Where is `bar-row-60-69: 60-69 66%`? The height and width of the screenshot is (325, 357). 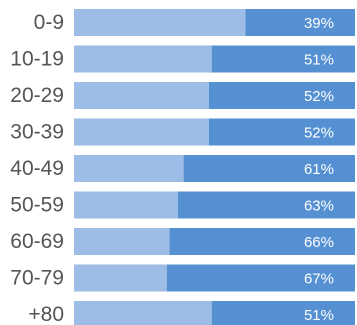 bar-row-60-69: 60-69 66% is located at coordinates (182, 241).